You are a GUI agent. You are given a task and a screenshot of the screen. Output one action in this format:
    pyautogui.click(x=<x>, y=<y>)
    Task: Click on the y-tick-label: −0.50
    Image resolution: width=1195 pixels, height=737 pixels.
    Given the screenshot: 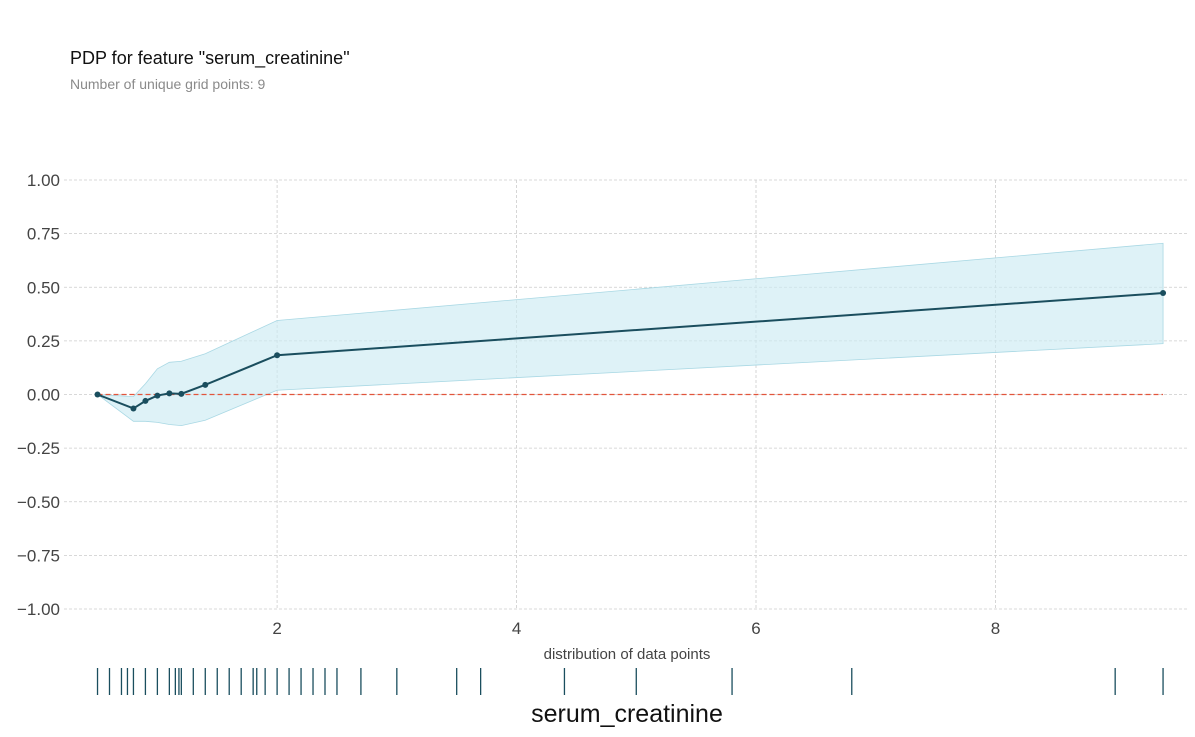 What is the action you would take?
    pyautogui.click(x=38, y=502)
    